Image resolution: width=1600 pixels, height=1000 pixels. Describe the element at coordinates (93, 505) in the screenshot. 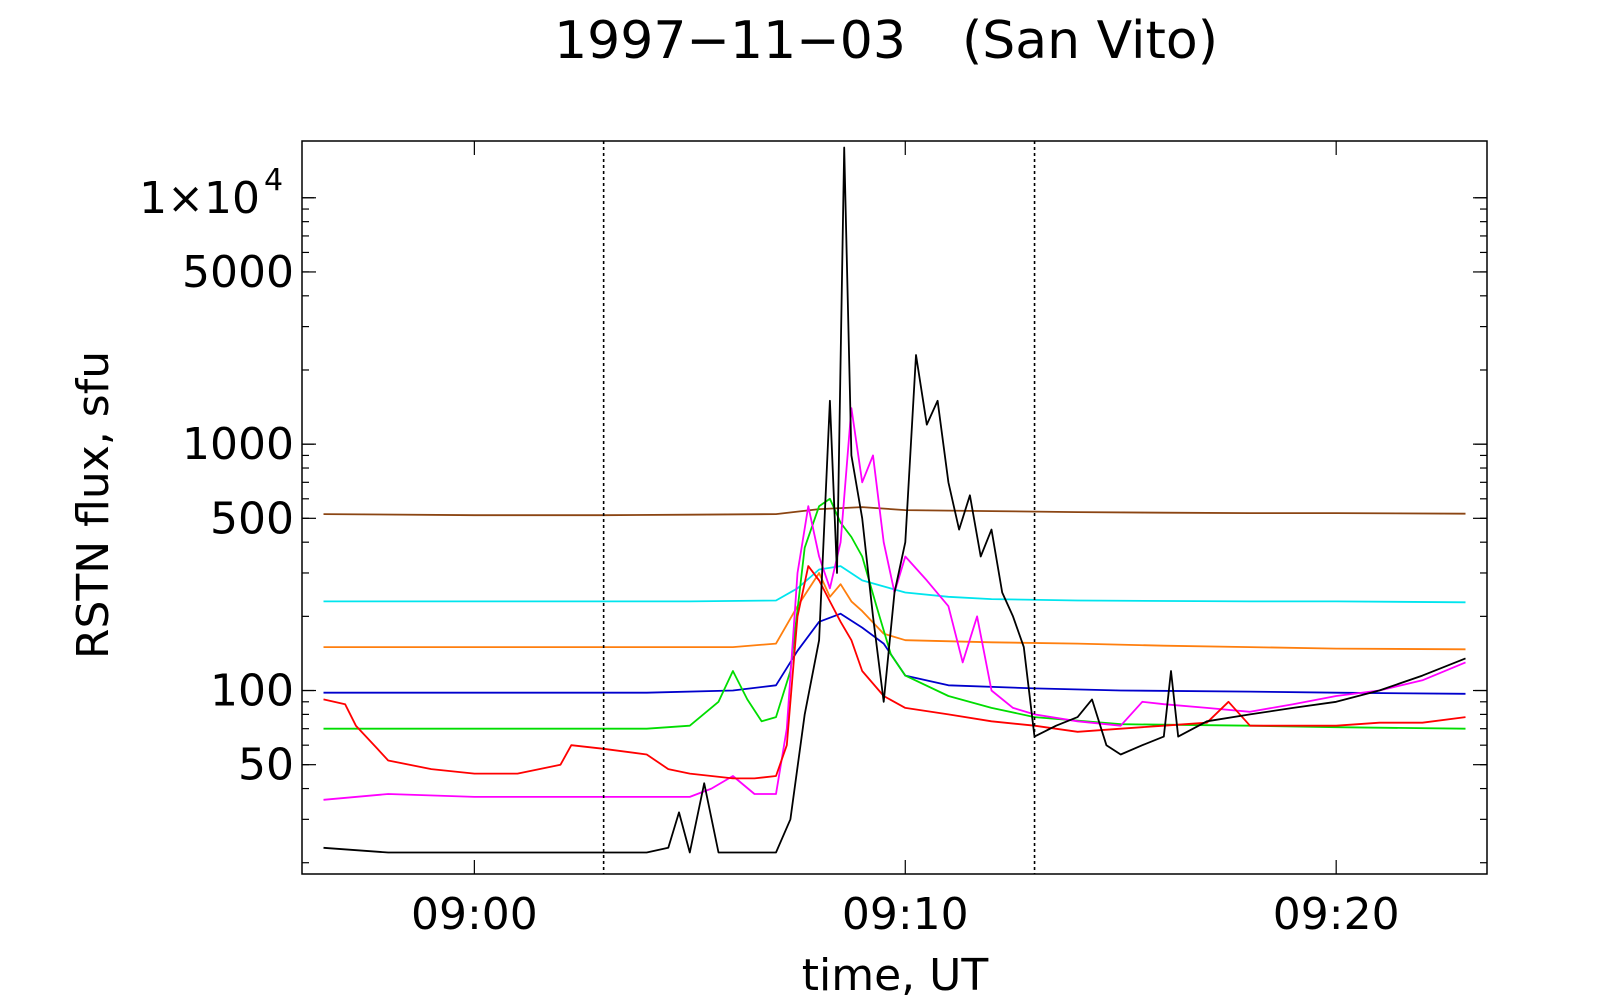

I see `y-axis-title: RSTN flux, sfu` at that location.